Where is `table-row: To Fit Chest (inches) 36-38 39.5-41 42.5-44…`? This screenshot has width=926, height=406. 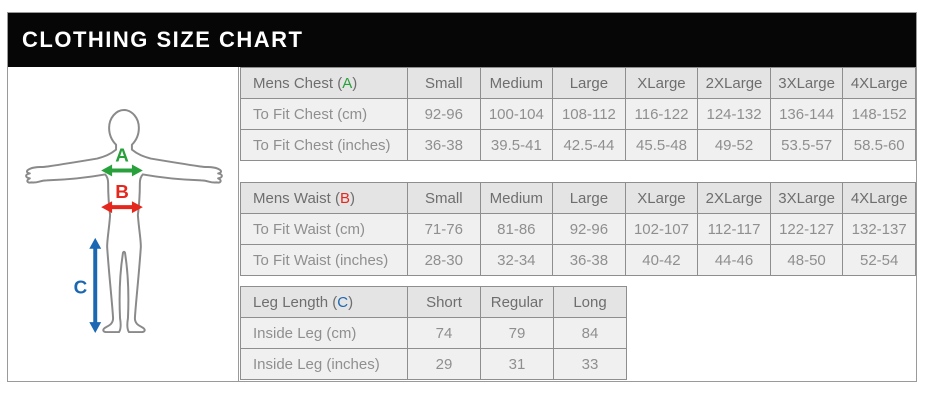 table-row: To Fit Chest (inches) 36-38 39.5-41 42.5-44… is located at coordinates (578, 145).